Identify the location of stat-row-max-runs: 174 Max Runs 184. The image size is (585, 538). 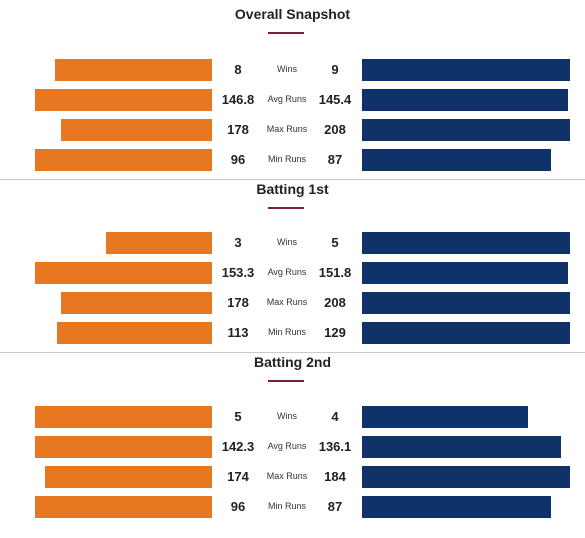
(292, 478).